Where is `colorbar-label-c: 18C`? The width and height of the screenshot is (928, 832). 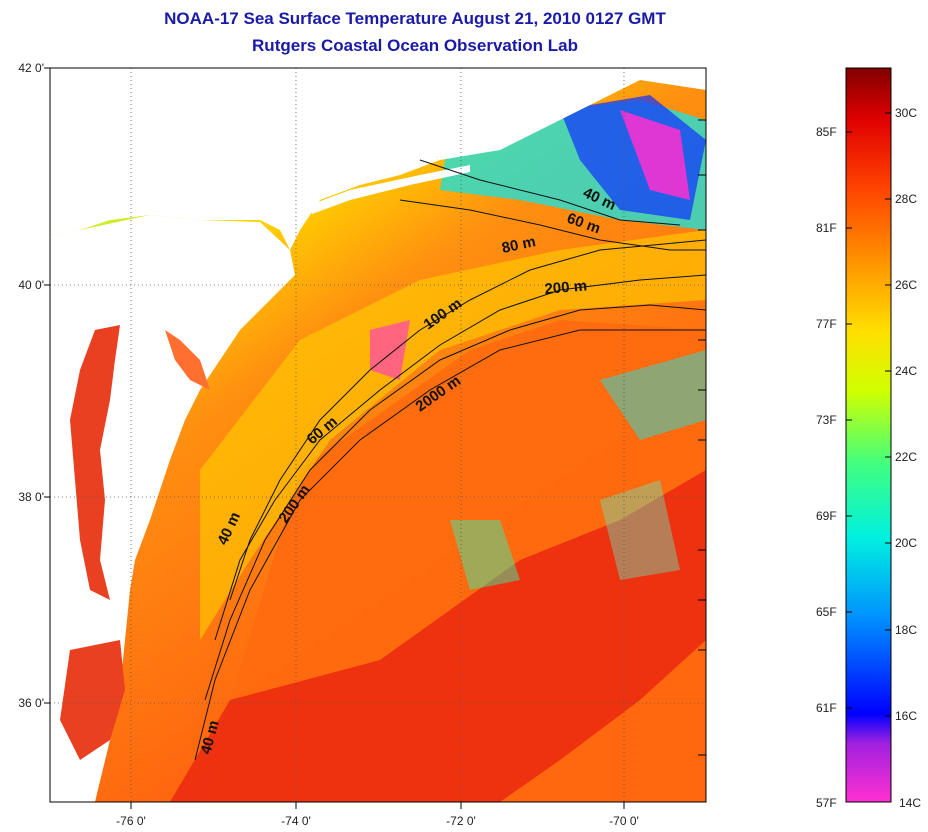 colorbar-label-c: 18C is located at coordinates (906, 630).